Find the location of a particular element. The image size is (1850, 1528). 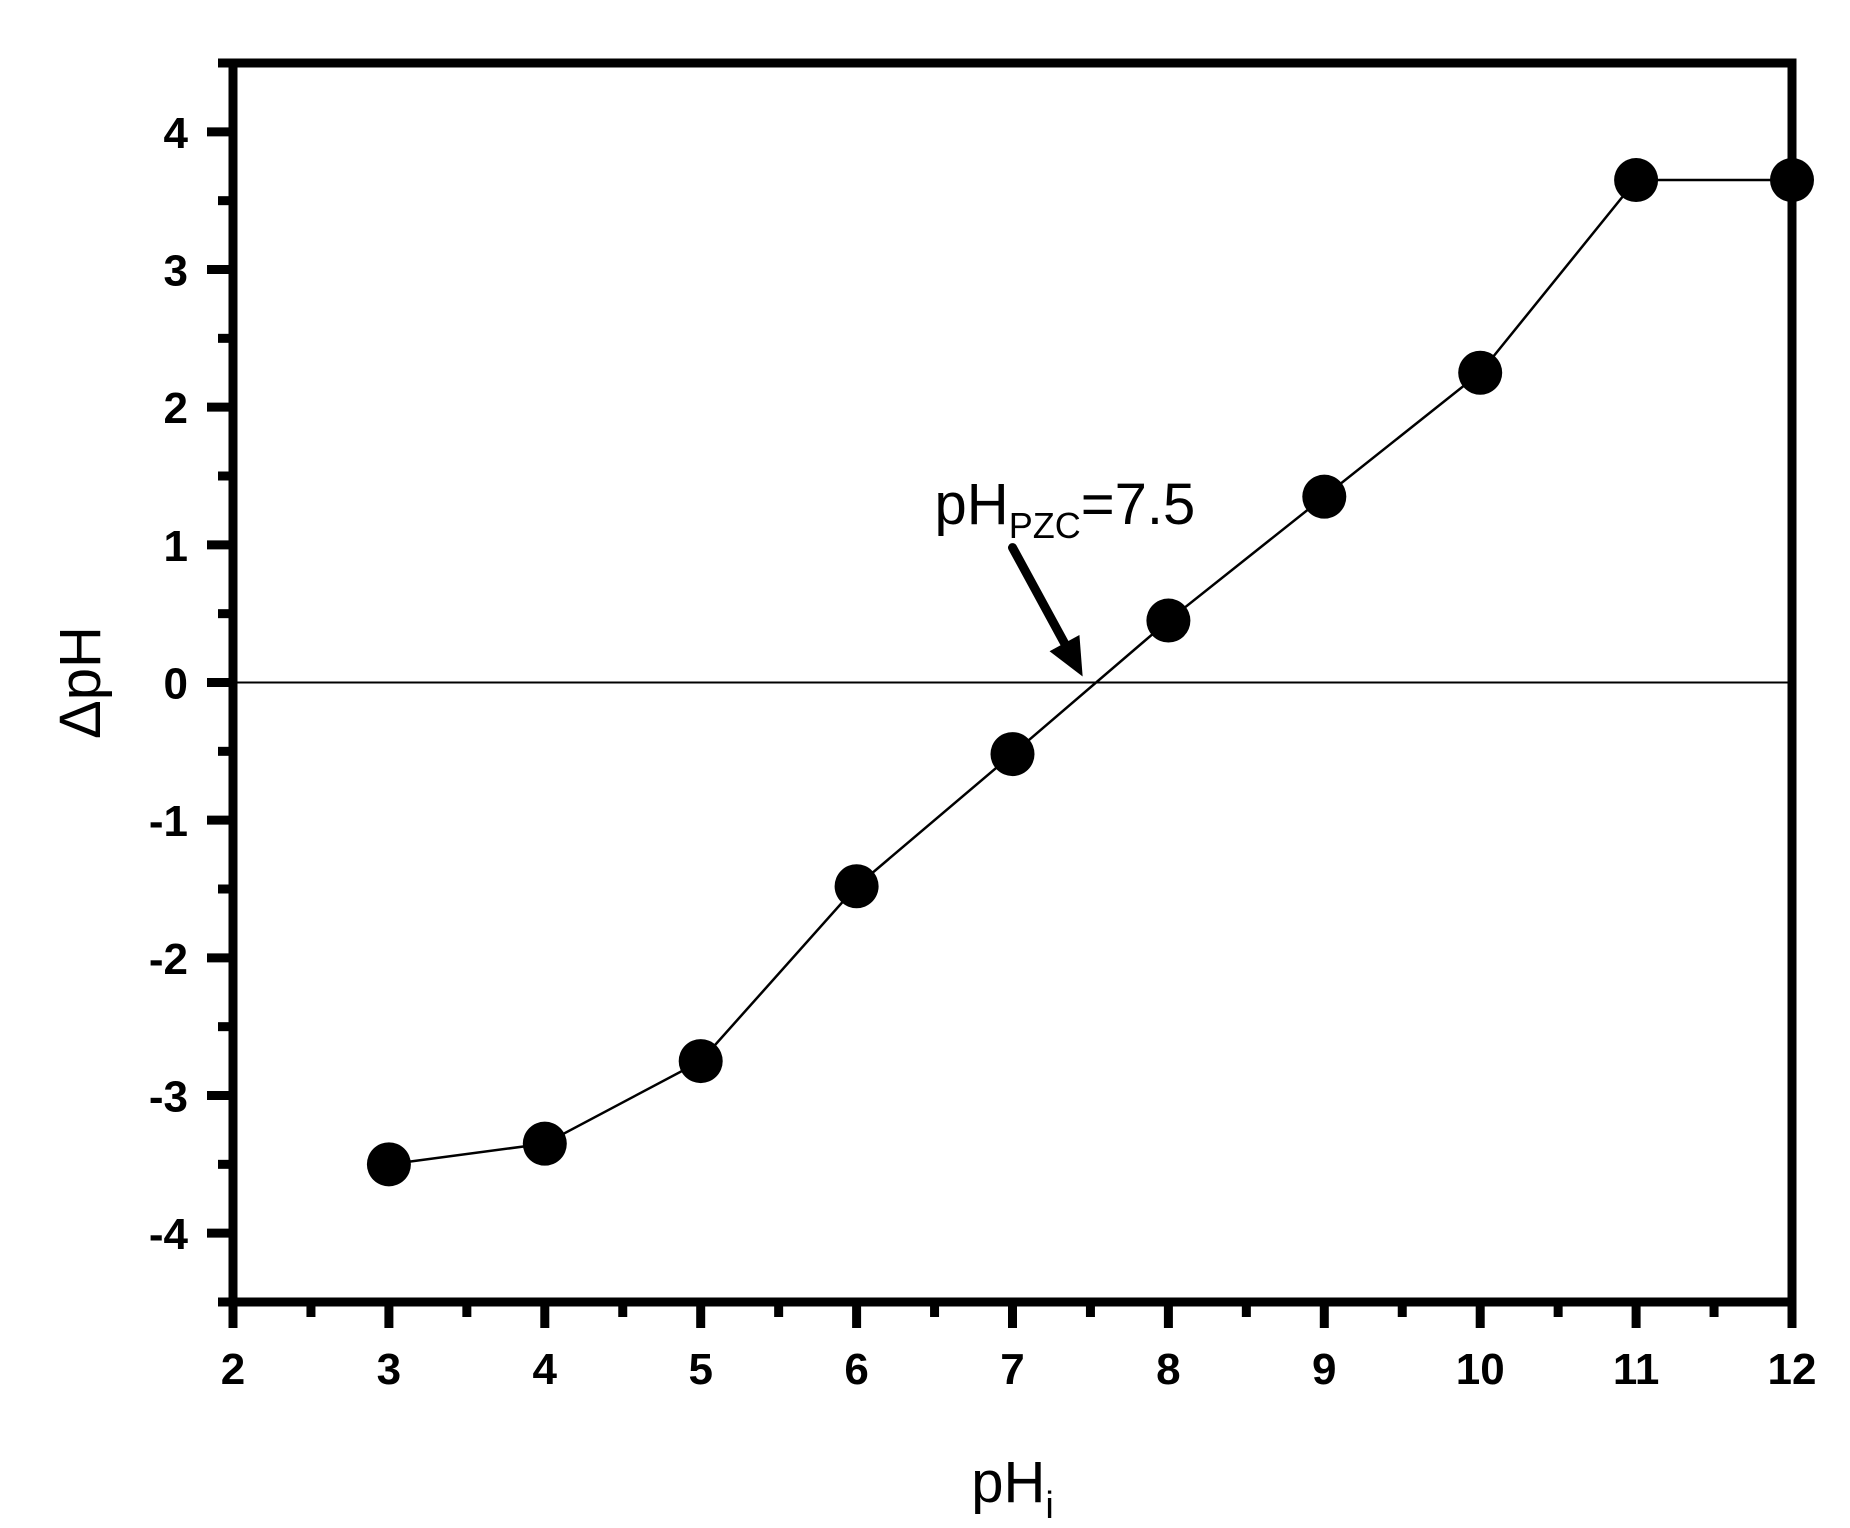

y-tick-label-0: 0 is located at coordinates (176, 684).